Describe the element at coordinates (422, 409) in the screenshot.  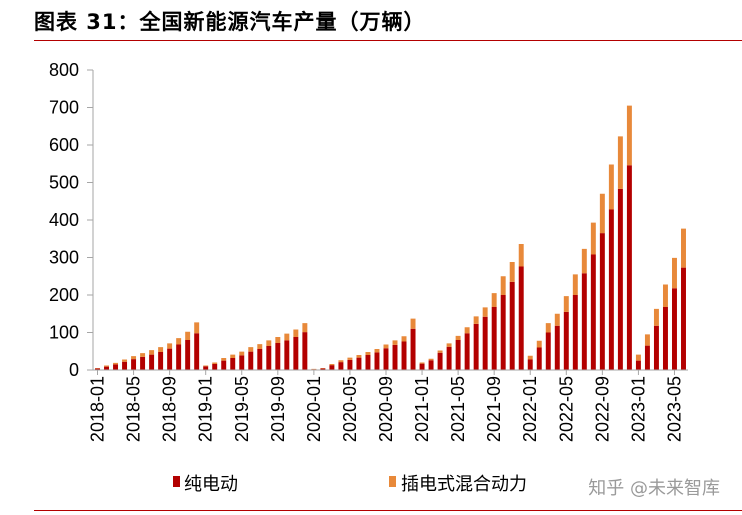
I see `x-tick-label: 2021-01` at that location.